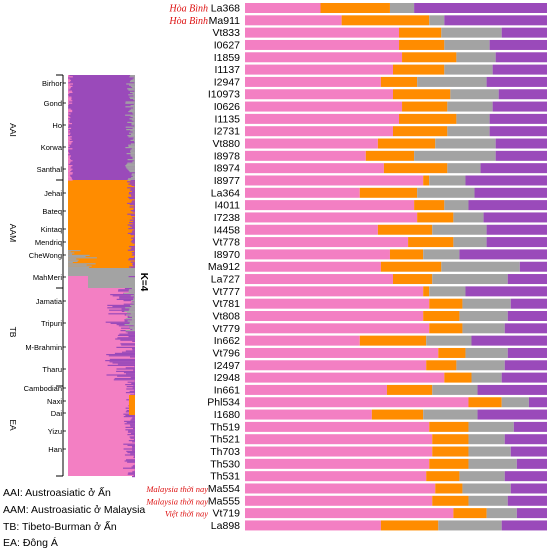 The height and width of the screenshot is (549, 551). Describe the element at coordinates (227, 181) in the screenshot. I see `sample-label: I8977` at that location.